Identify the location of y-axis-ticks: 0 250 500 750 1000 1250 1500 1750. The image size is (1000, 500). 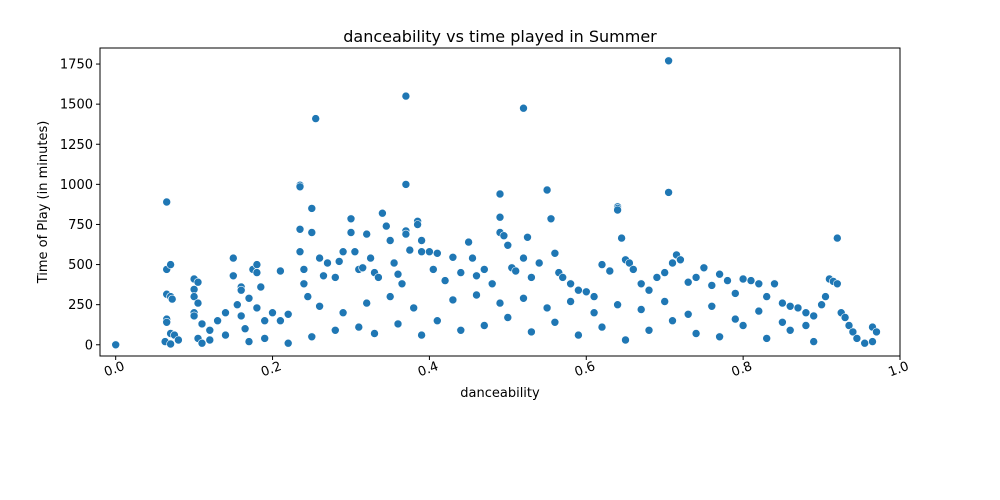
(80, 205).